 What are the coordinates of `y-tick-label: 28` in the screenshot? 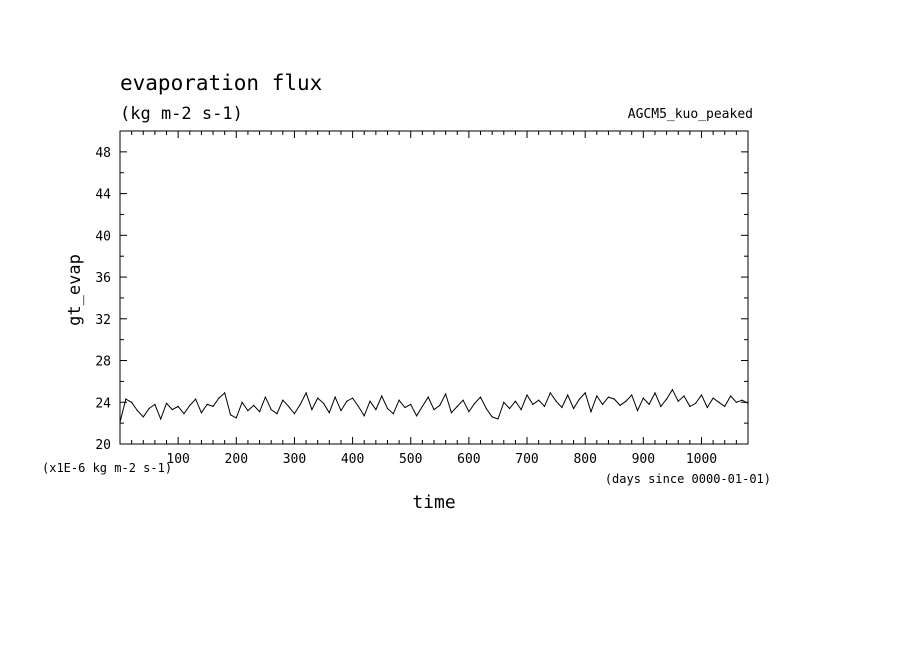 It's located at (103, 362).